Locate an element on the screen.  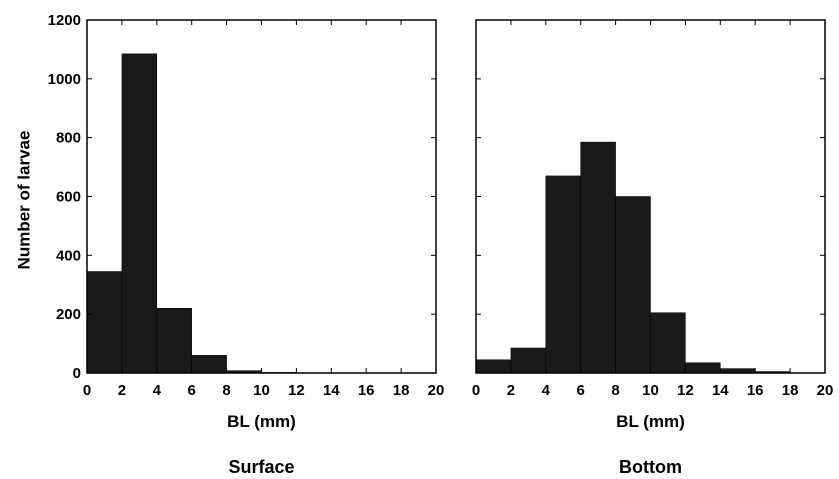
surface-y-tick-label: 600 is located at coordinates (68, 197).